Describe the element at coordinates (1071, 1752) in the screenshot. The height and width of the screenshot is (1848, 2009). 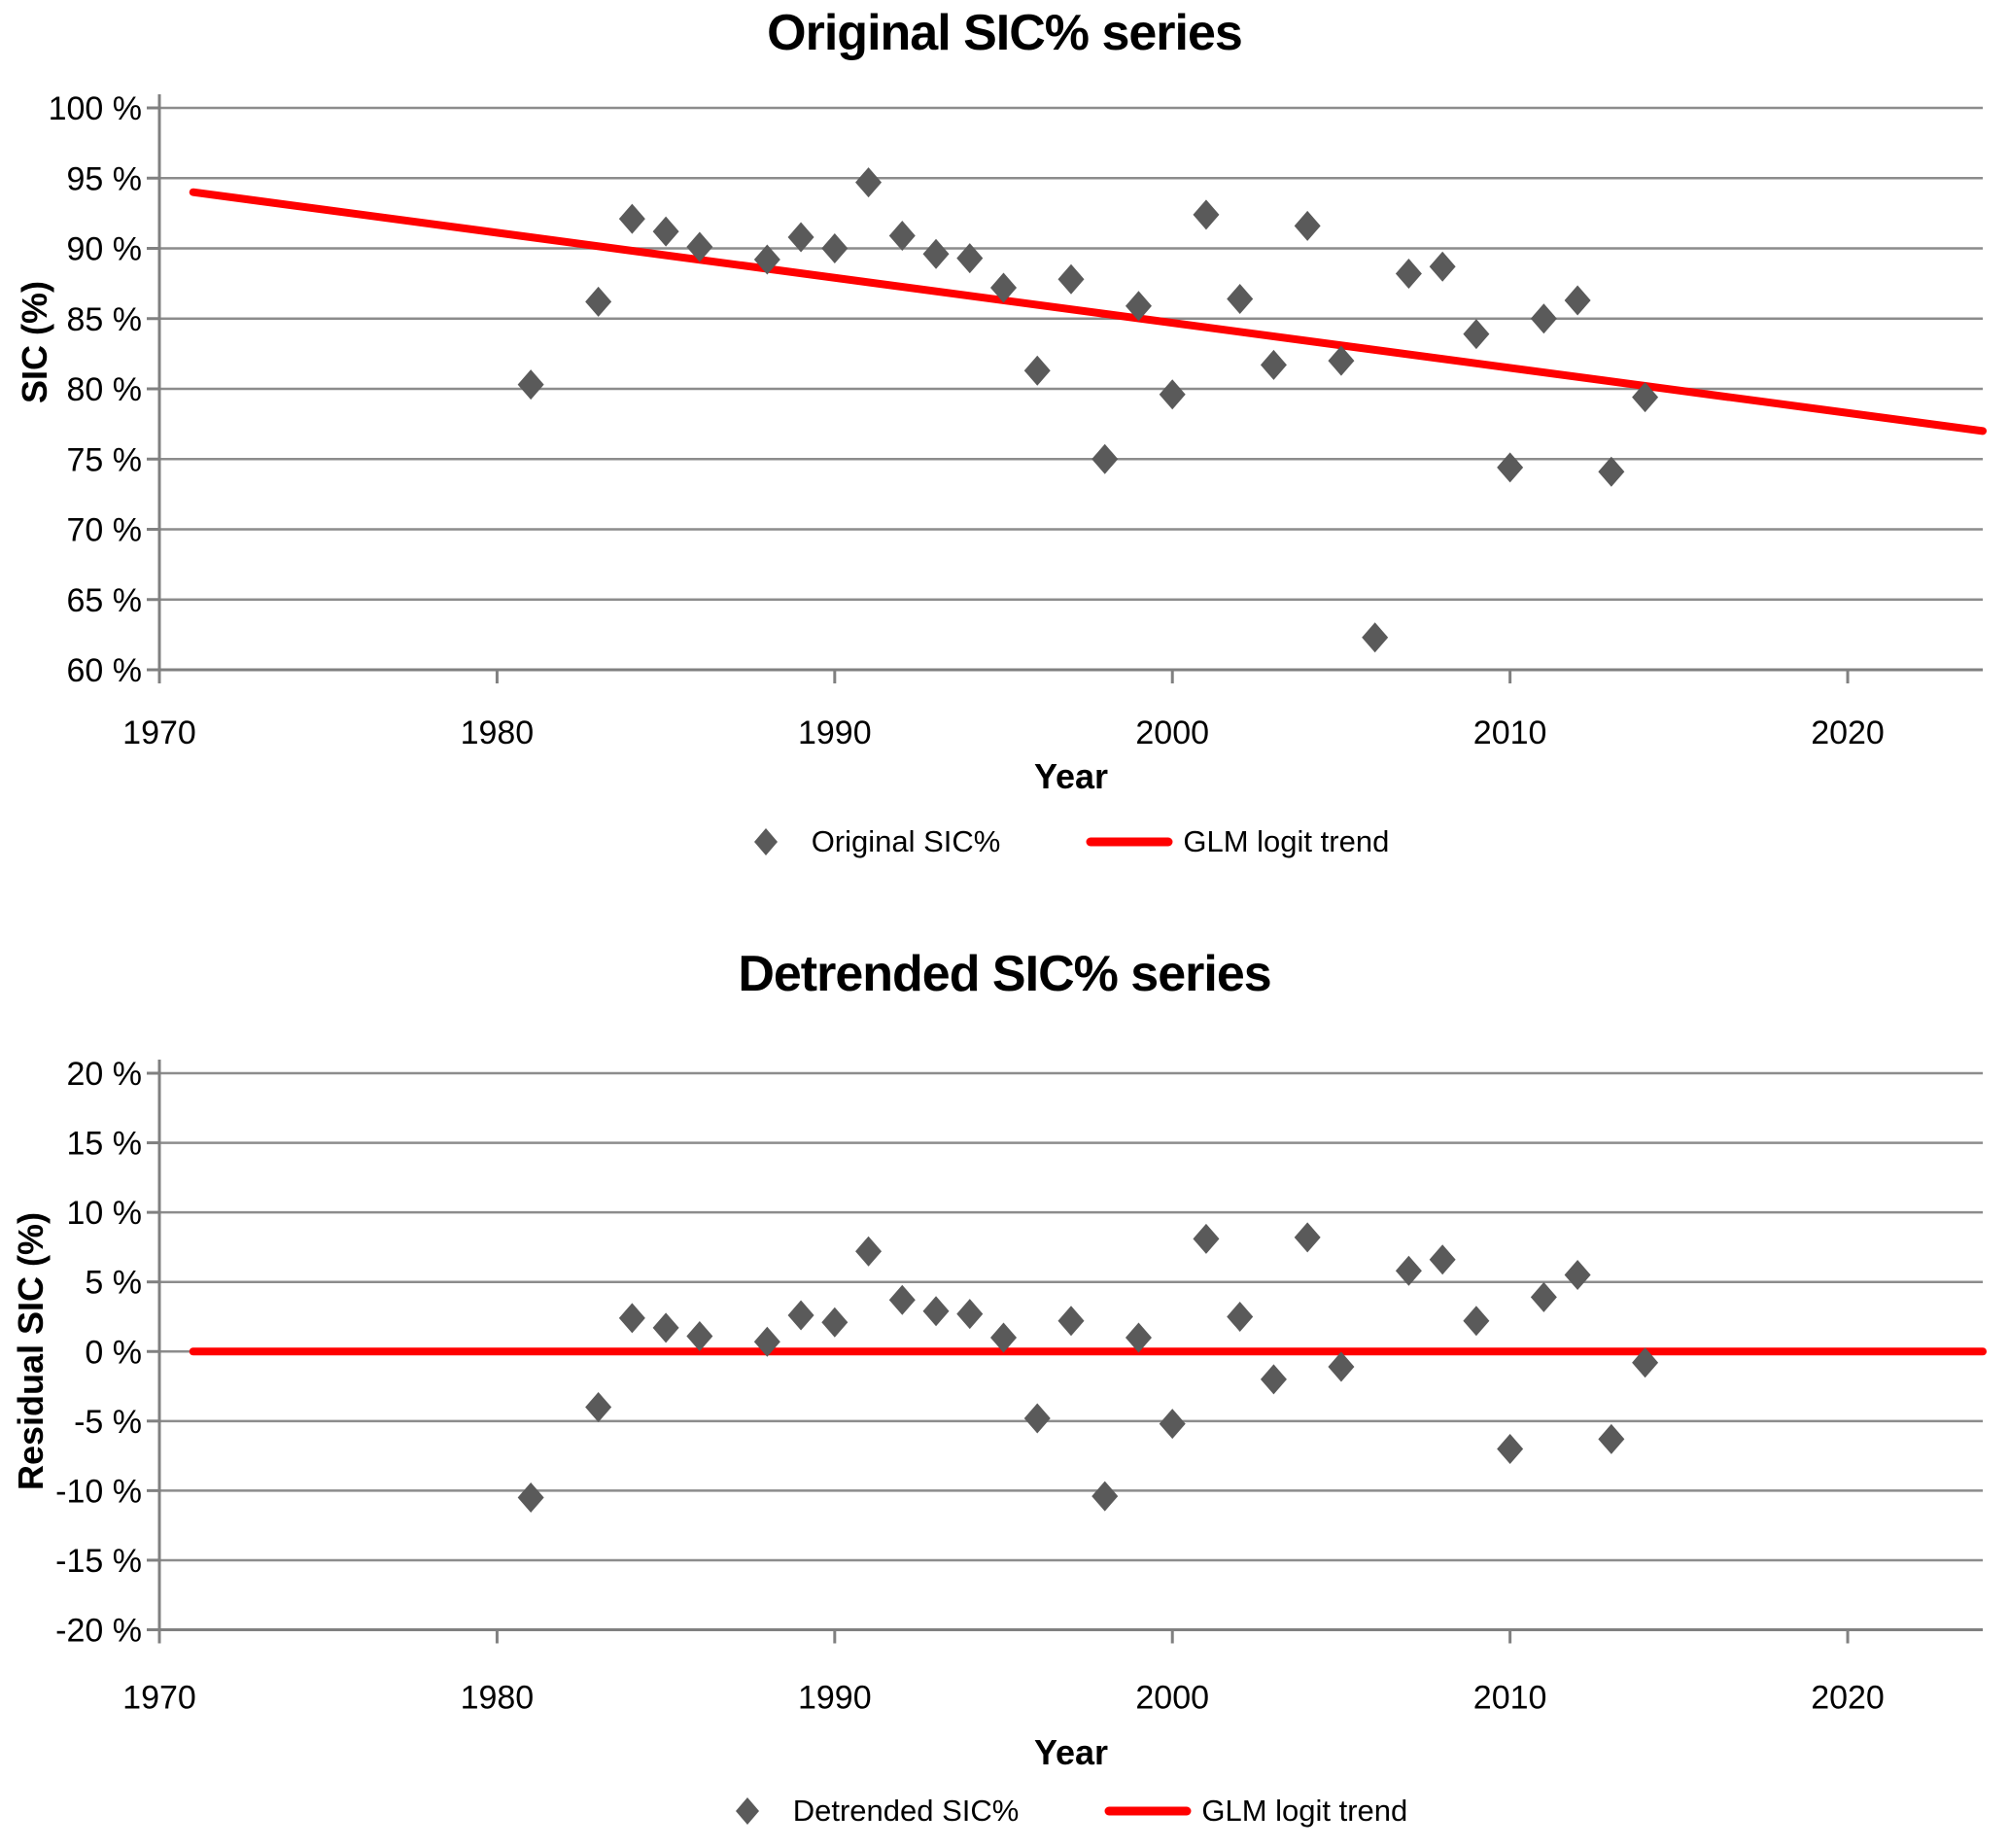
I see `x-axis-label-year-bottom: Year` at that location.